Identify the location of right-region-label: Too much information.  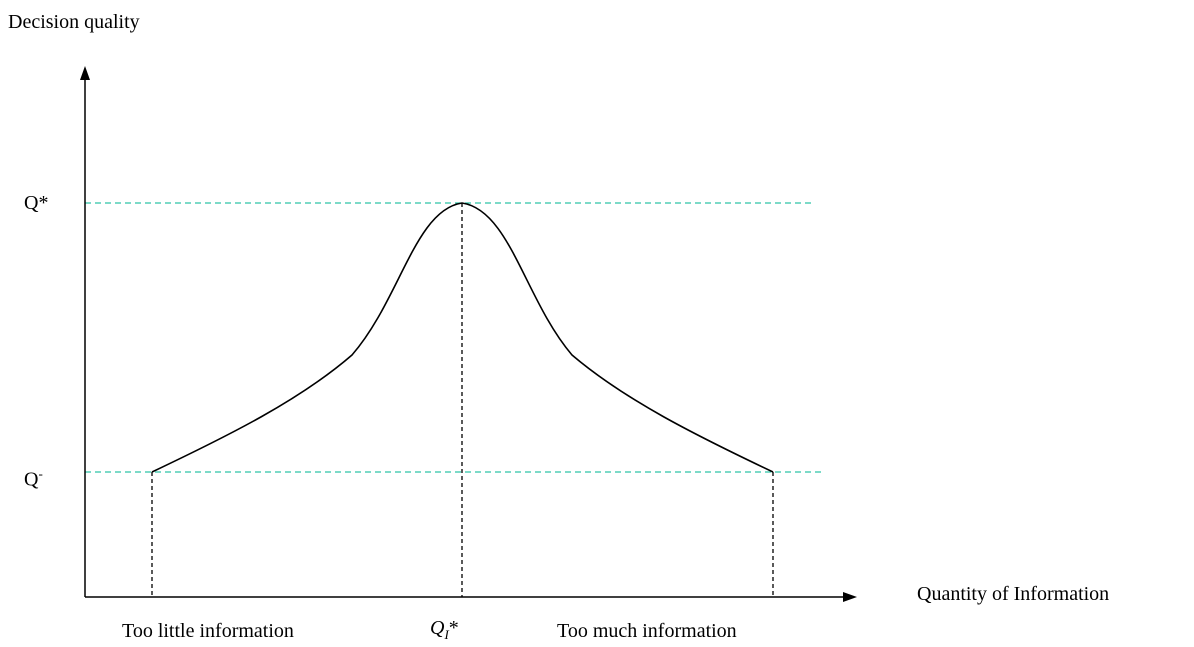
(647, 631).